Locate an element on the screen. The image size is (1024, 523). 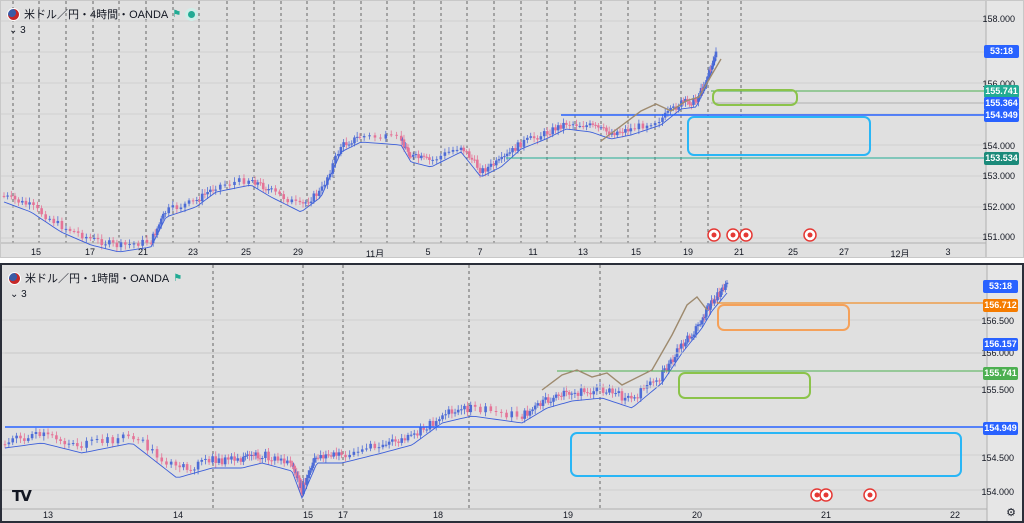
time-tick: 22 is located at coordinates (955, 515).